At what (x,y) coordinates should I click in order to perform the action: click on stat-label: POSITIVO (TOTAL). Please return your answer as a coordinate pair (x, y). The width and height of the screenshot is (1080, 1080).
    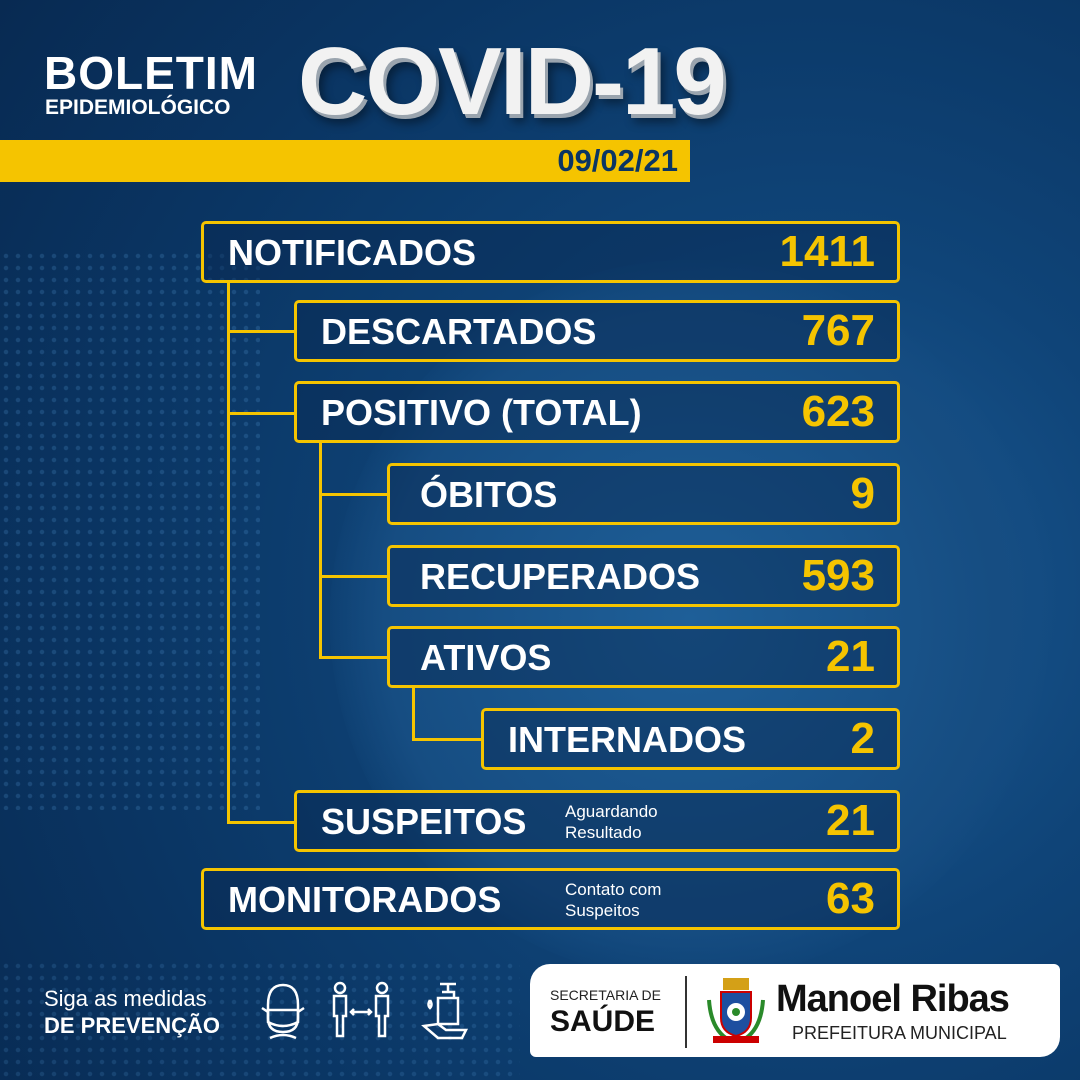
    Looking at the image, I should click on (481, 412).